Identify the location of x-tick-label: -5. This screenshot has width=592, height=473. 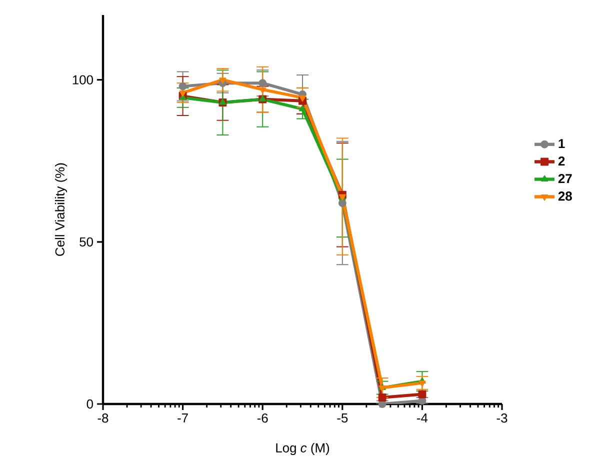
(342, 418).